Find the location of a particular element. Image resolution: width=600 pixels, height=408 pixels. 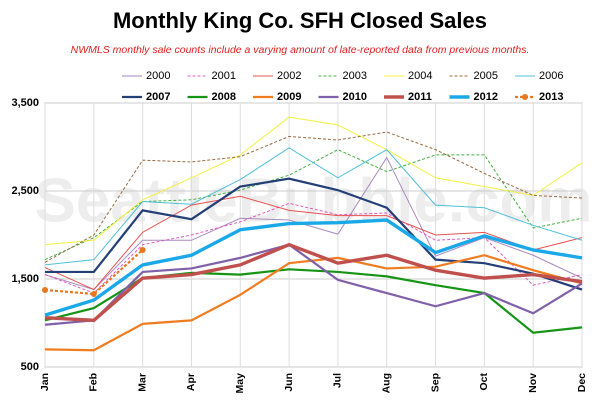

legend-label: 2006 is located at coordinates (551, 76).